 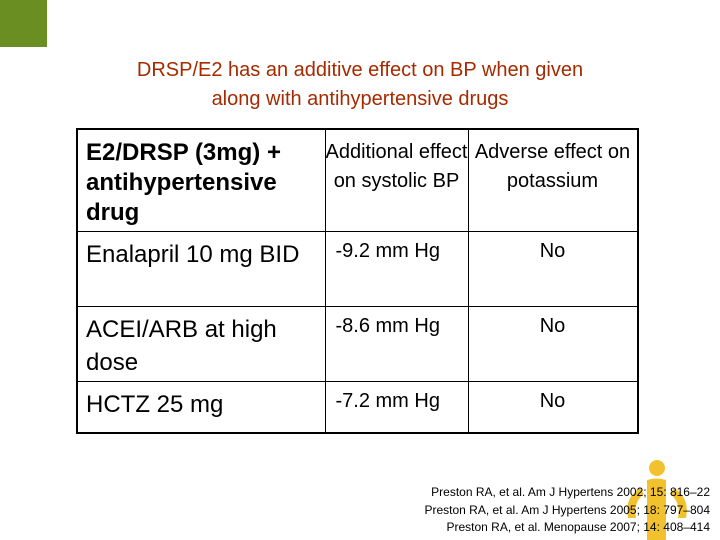 I want to click on table-row: HCTZ 25 mg -7.2 mm Hg No, so click(x=357, y=407).